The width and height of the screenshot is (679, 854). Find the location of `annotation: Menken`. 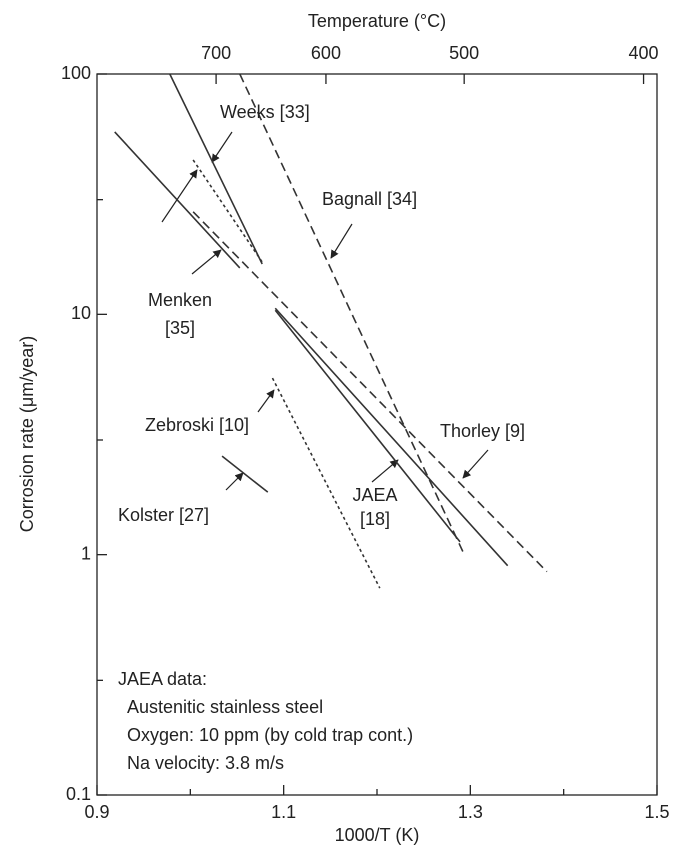

annotation: Menken is located at coordinates (180, 300).